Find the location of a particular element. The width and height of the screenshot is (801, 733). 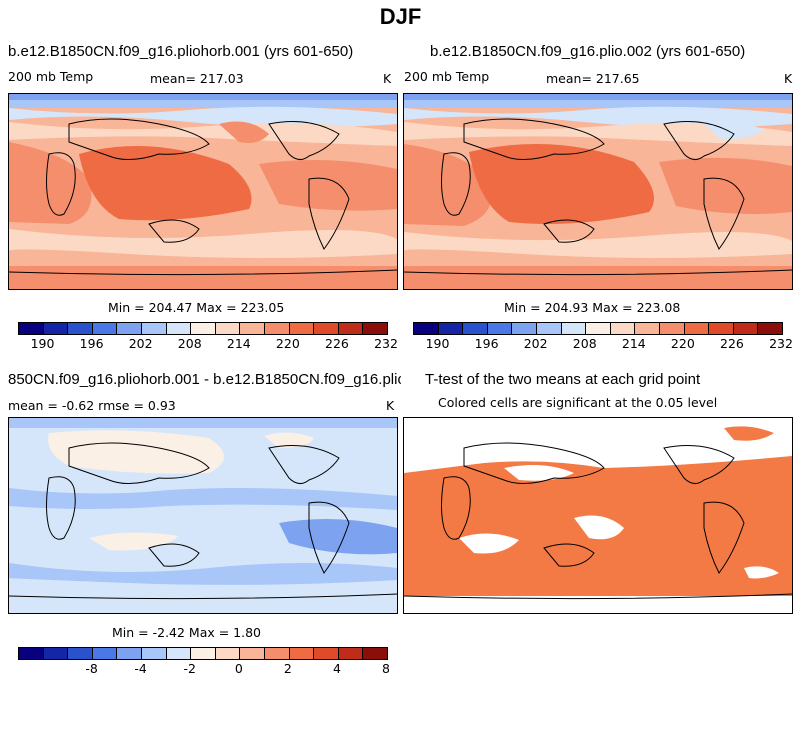

panel1-subpolar-band is located at coordinates (203, 117).